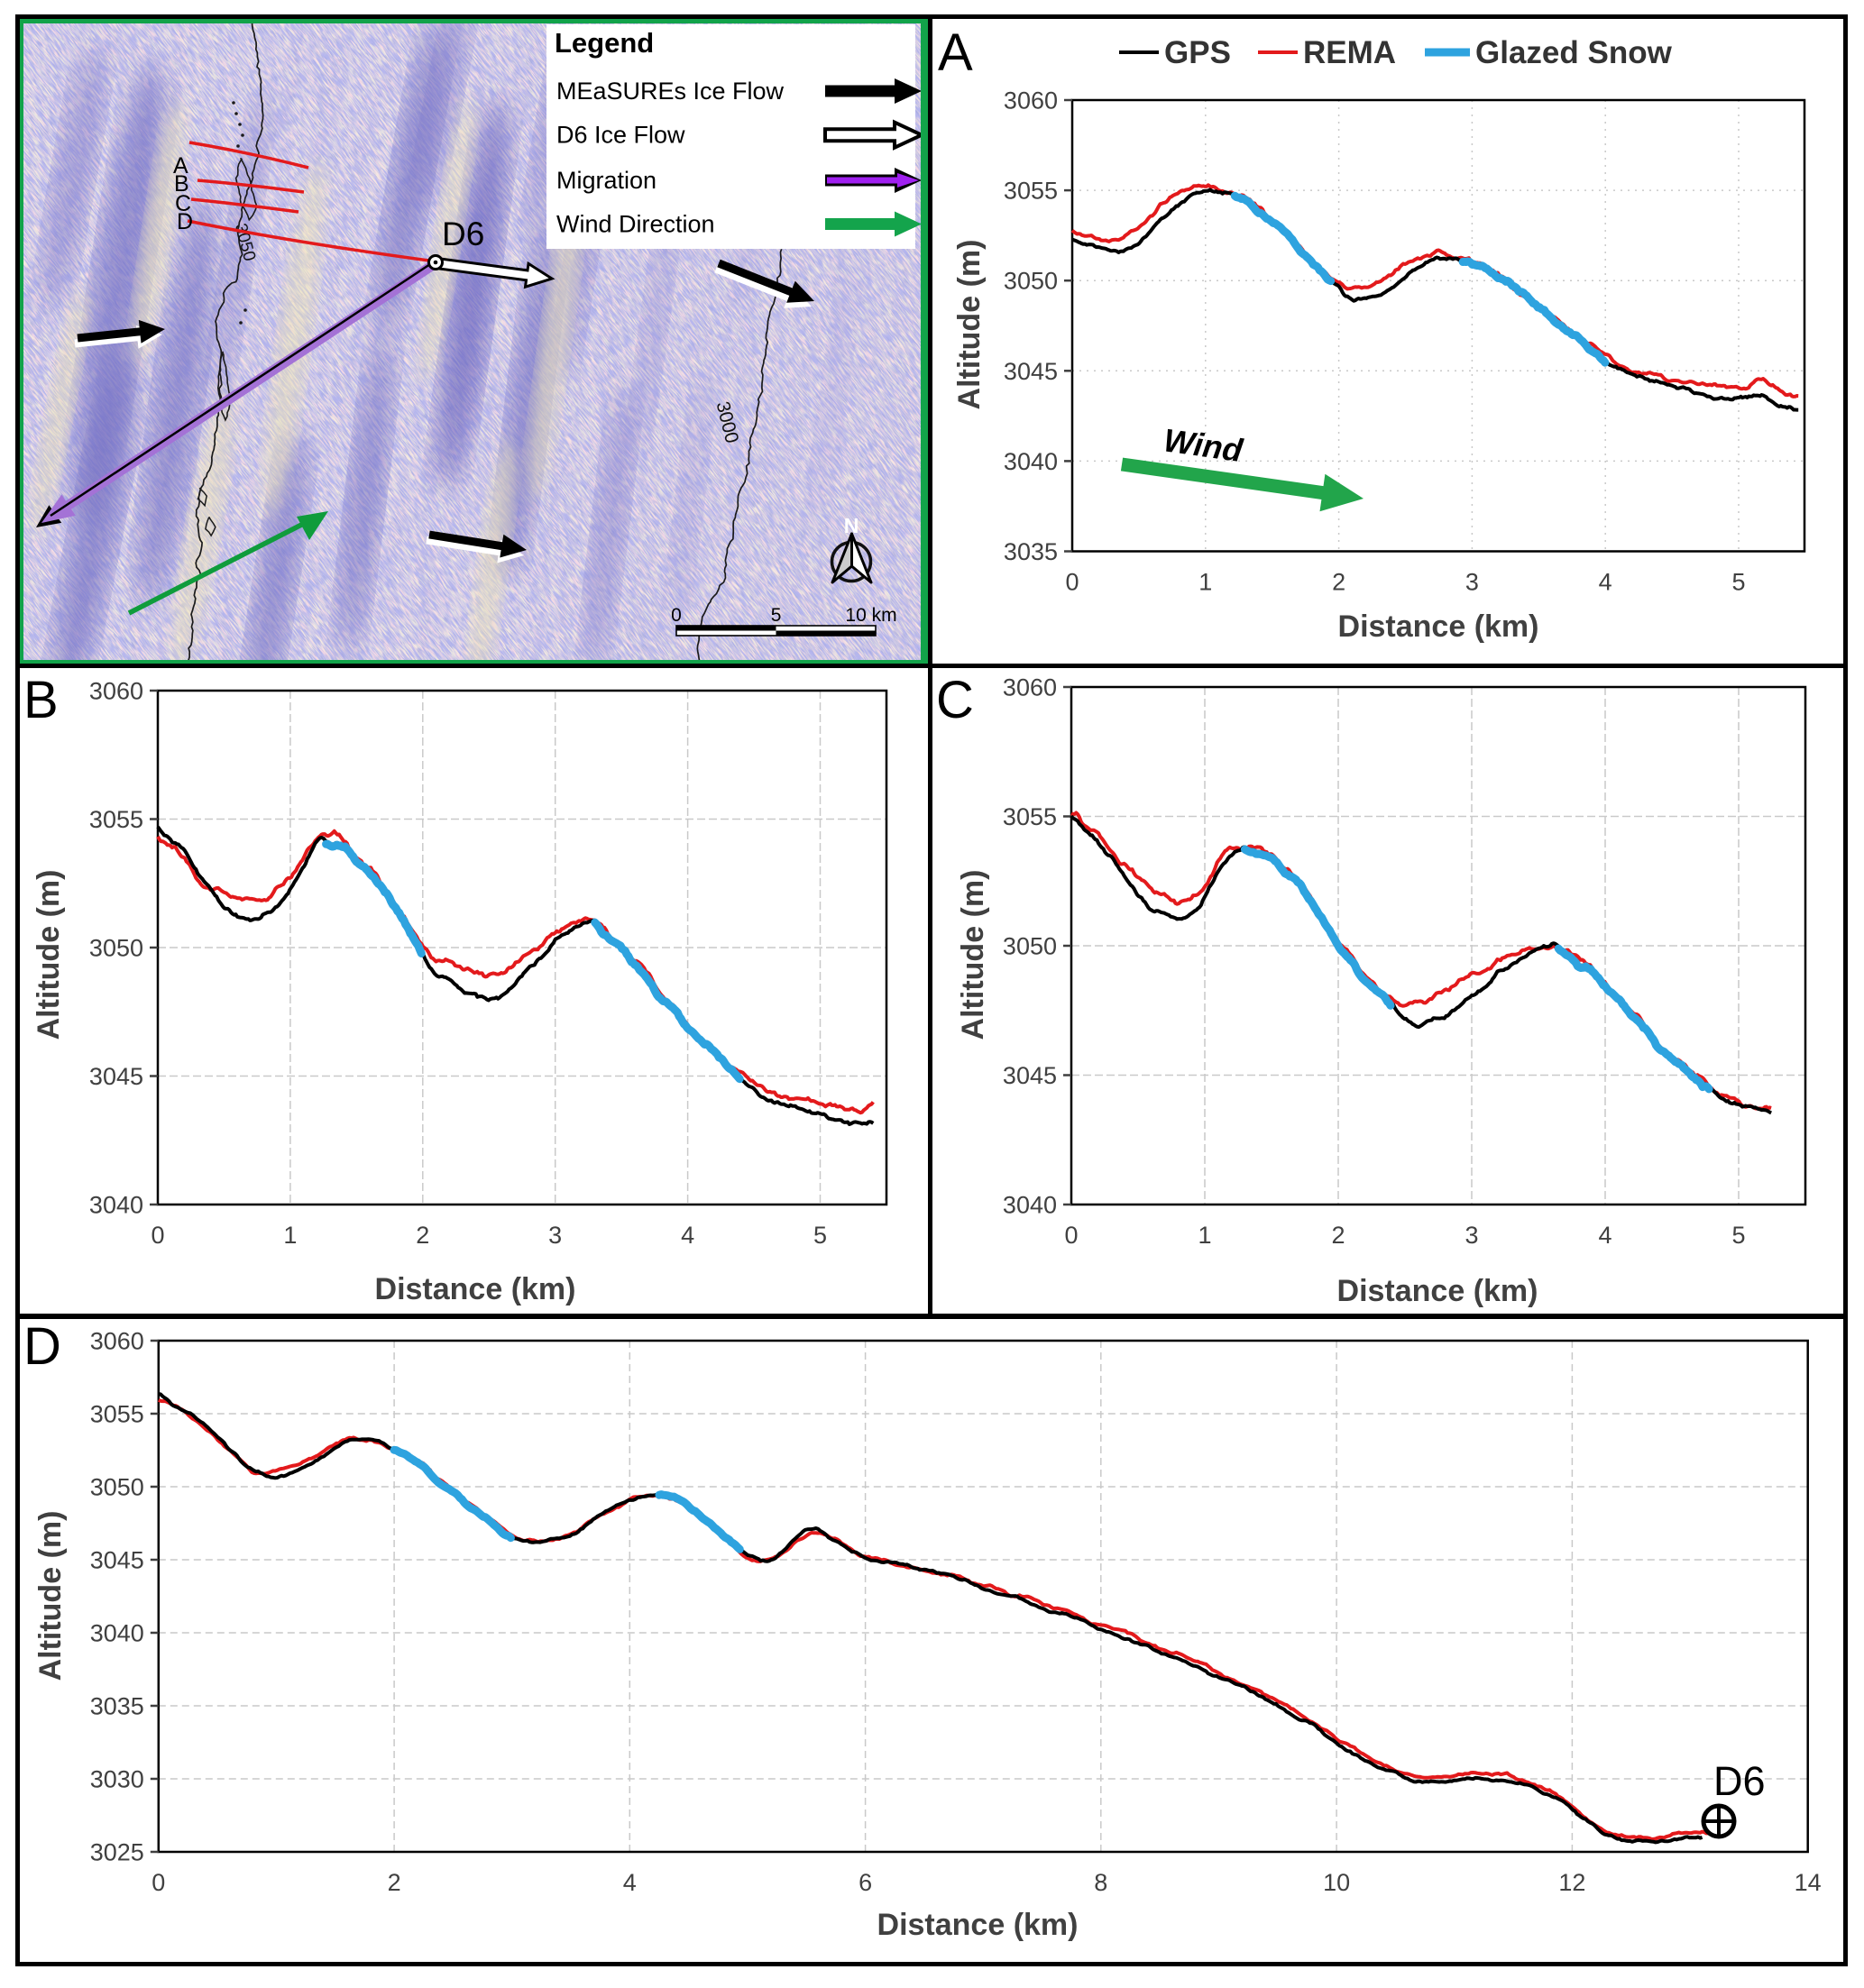  What do you see at coordinates (1808, 1882) in the screenshot?
I see `svg-text: 14` at bounding box center [1808, 1882].